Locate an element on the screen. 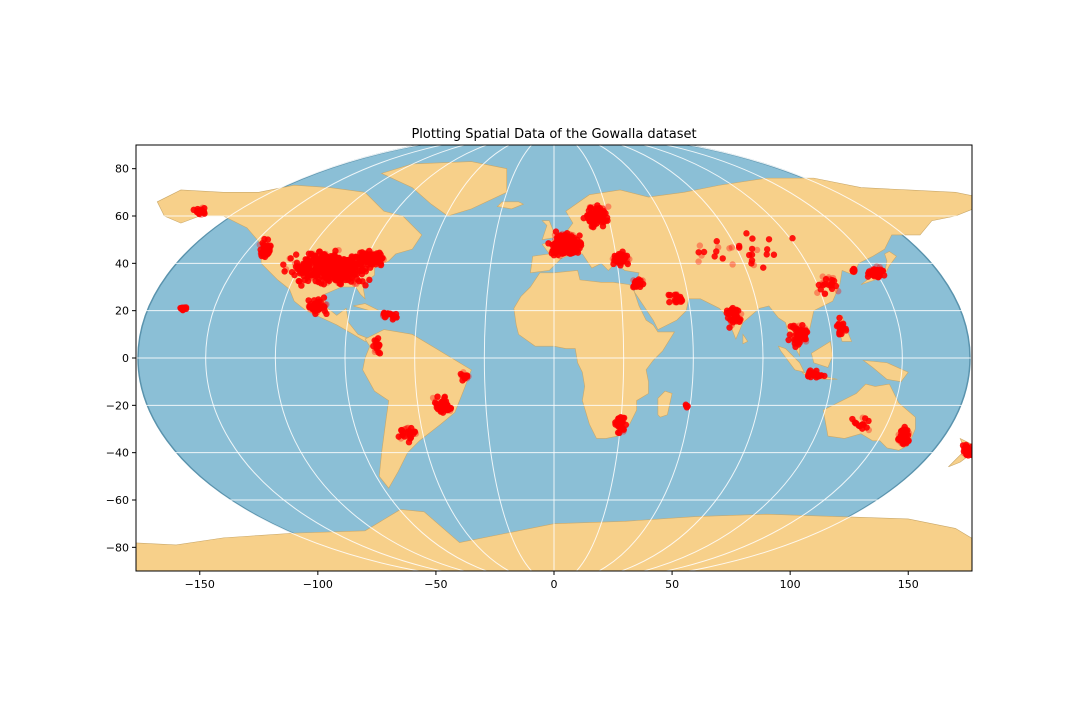  y-tick-label: 20 is located at coordinates (122, 311).